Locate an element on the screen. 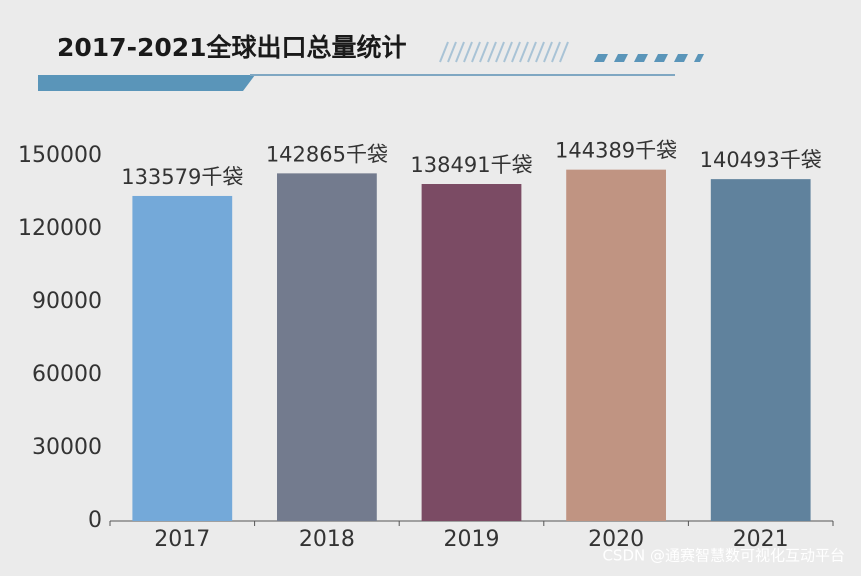 The image size is (861, 576). value-label: 142865千袋 is located at coordinates (327, 154).